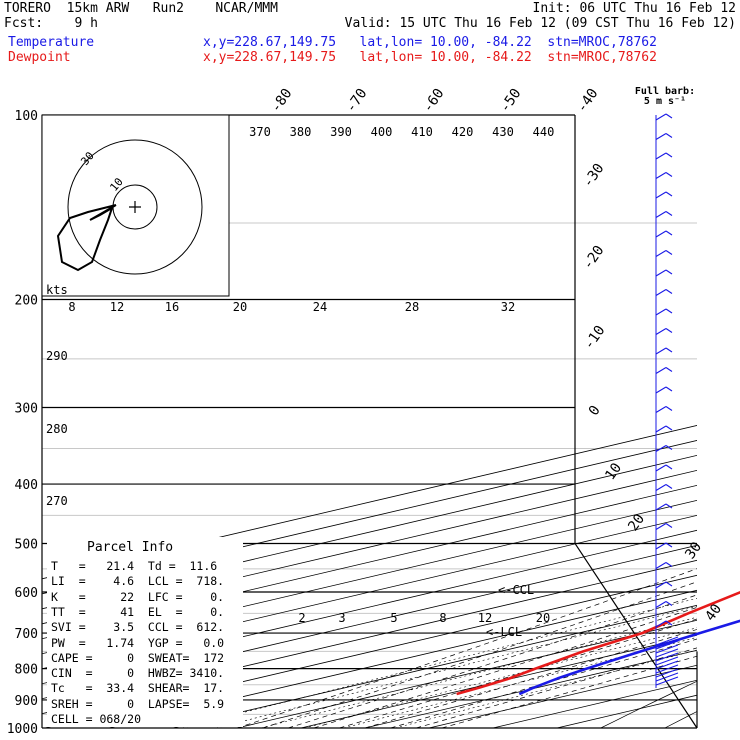  What do you see at coordinates (412, 307) in the screenshot?
I see `mixing-ratio-upper-label: 28` at bounding box center [412, 307].